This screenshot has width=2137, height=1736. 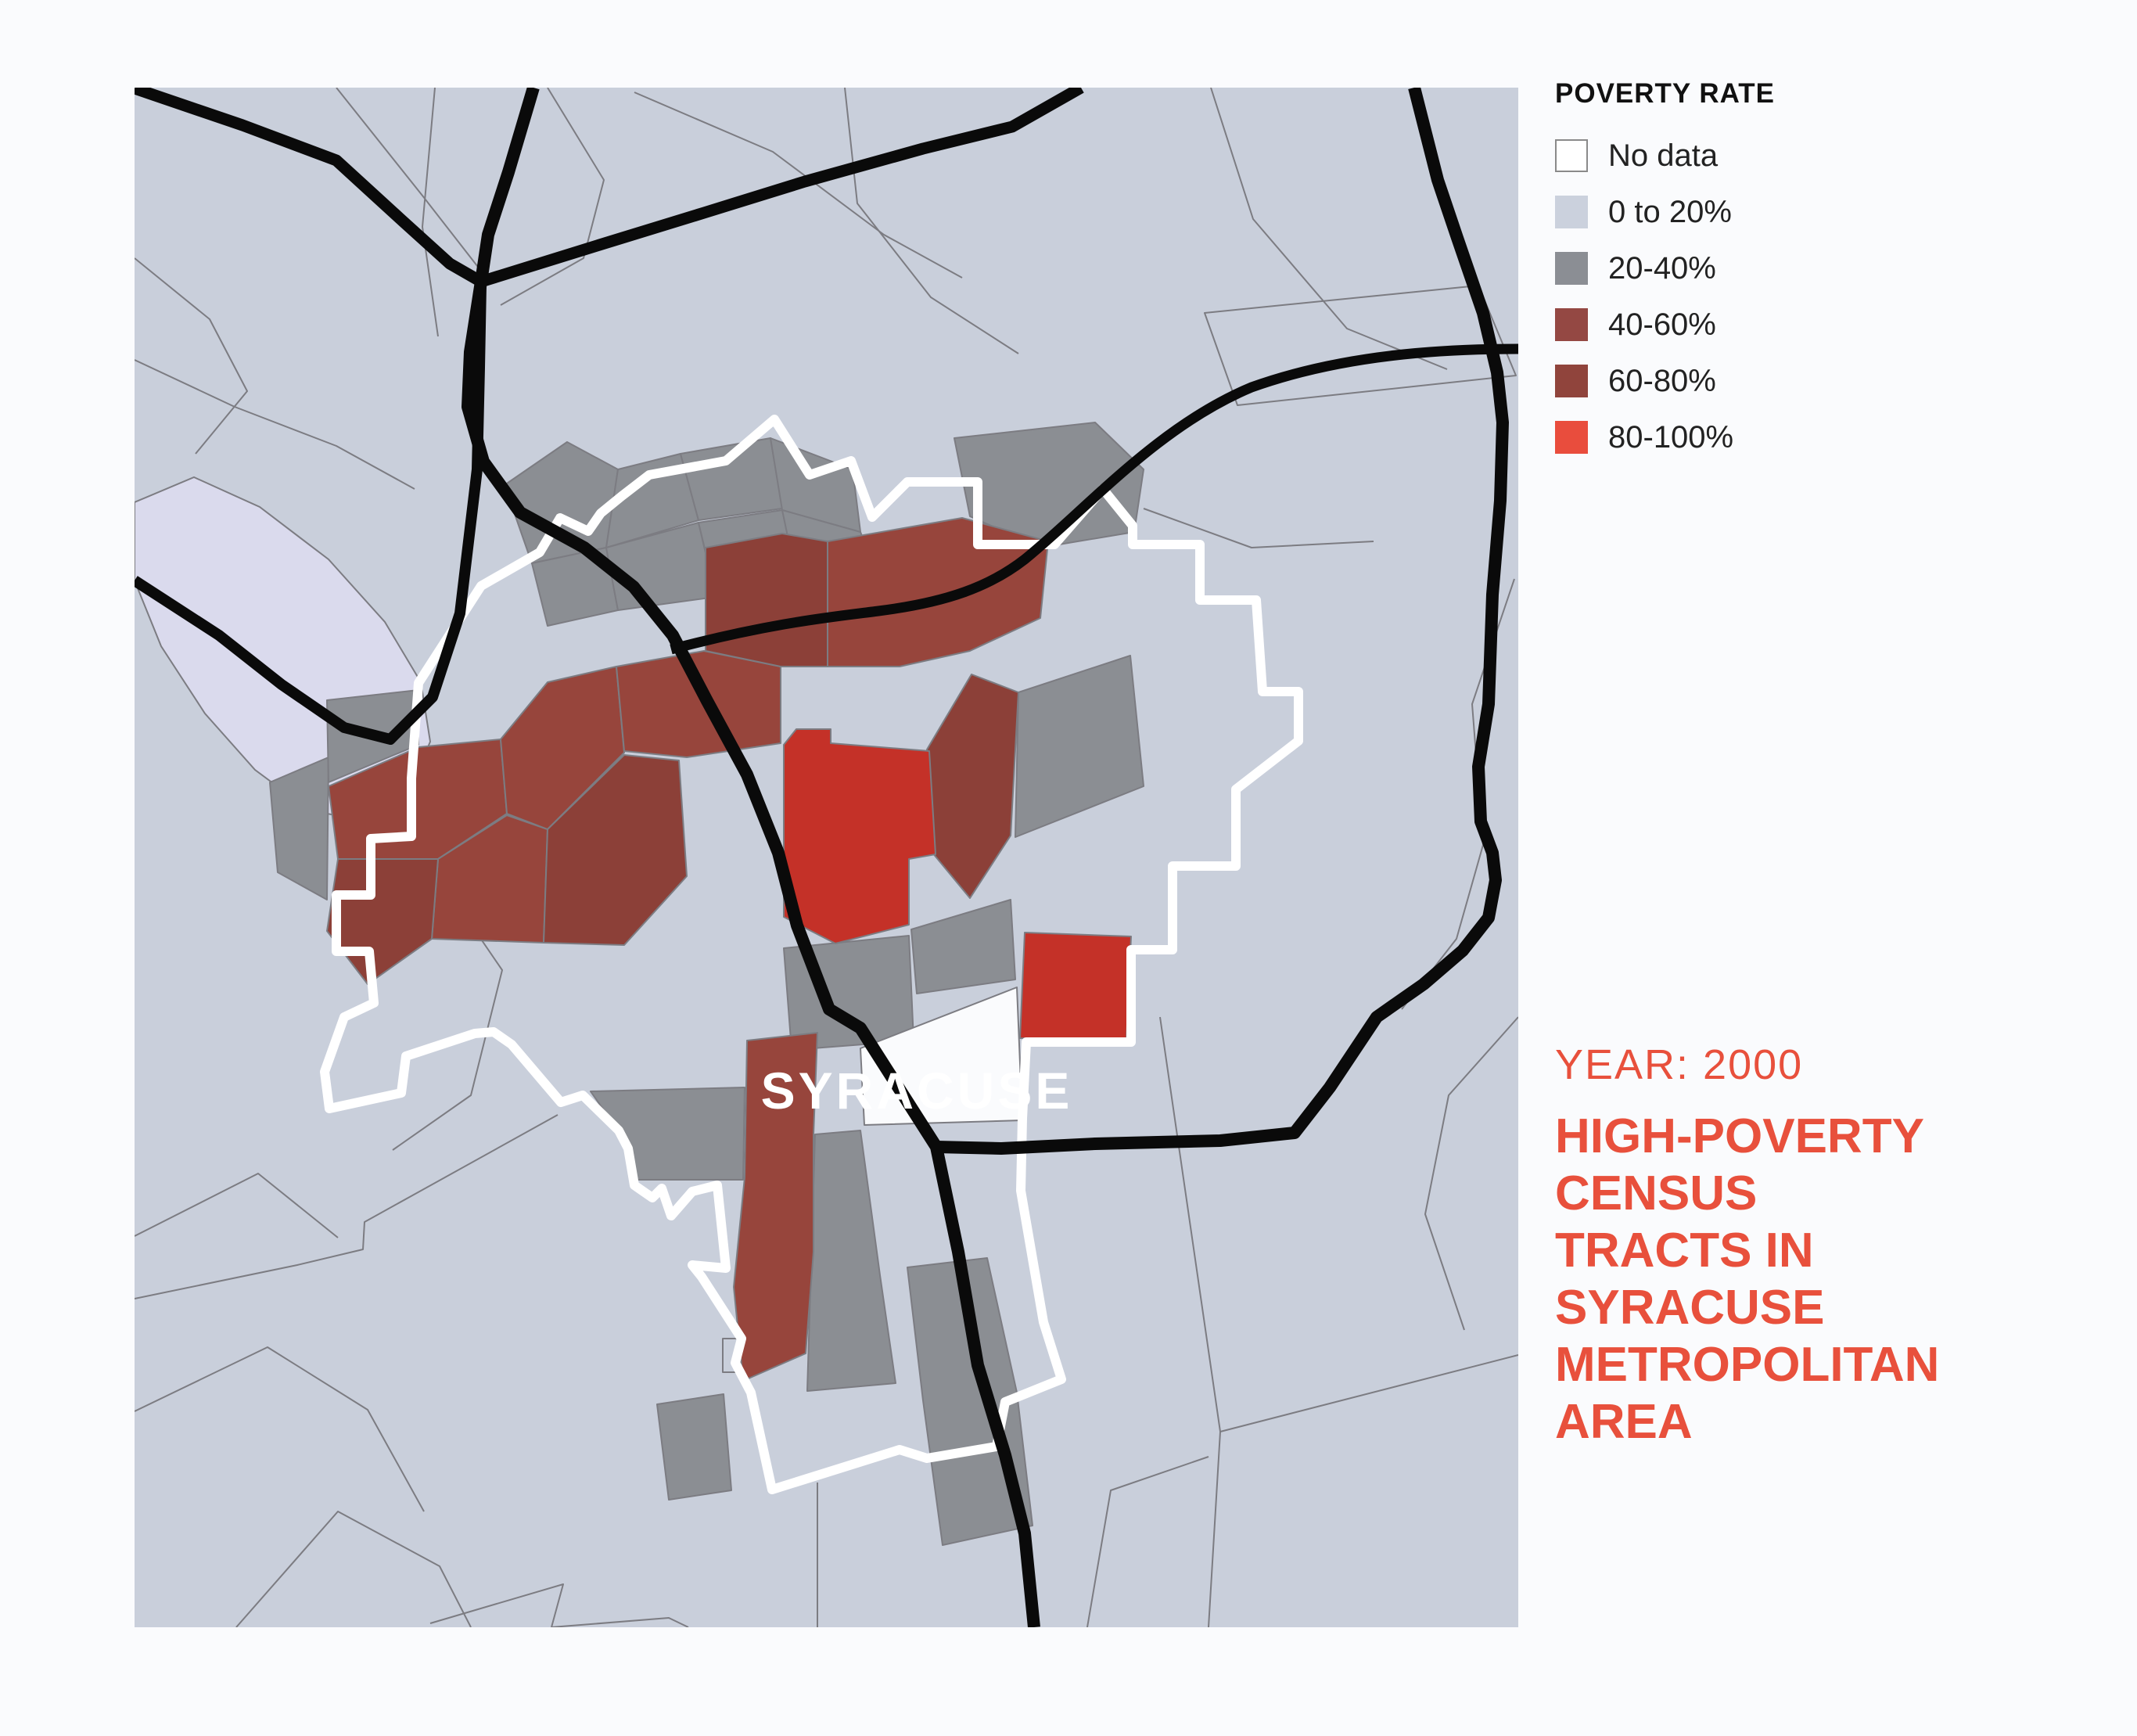 What do you see at coordinates (1679, 1064) in the screenshot?
I see `caption-year: YEAR: 2000` at bounding box center [1679, 1064].